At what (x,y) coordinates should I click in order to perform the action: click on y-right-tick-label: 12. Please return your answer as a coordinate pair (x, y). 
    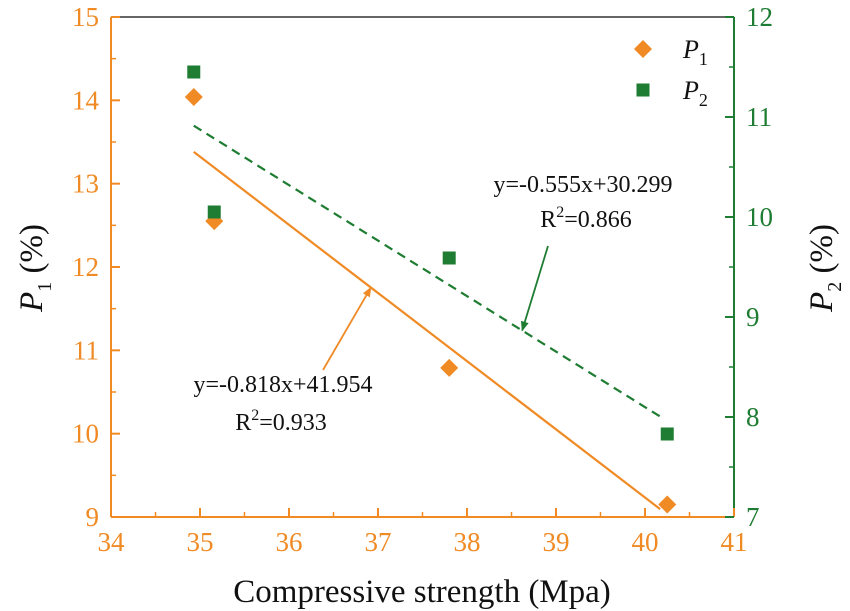
    Looking at the image, I should click on (759, 17).